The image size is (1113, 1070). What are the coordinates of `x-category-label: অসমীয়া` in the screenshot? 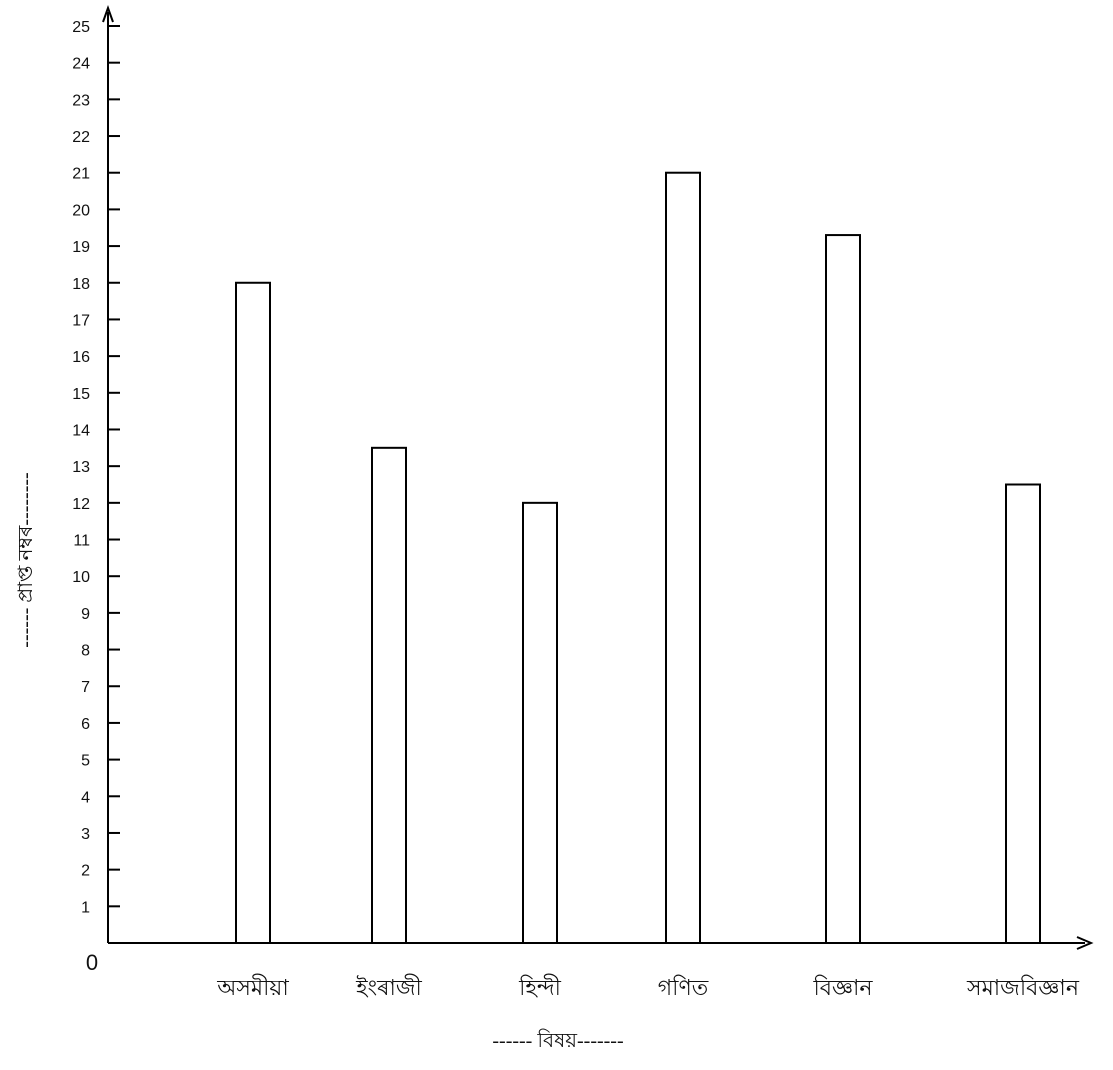 It's located at (252, 987).